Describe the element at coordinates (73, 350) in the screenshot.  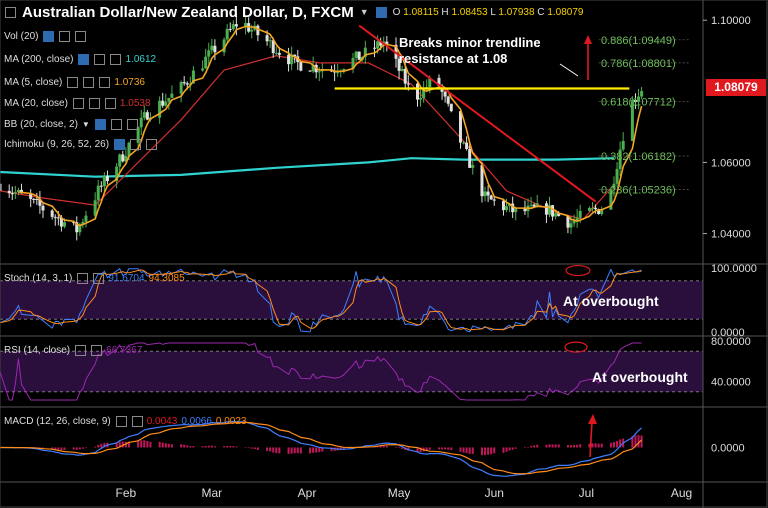
I see `legend-rsi: RSI (14, close) 66.7367` at that location.